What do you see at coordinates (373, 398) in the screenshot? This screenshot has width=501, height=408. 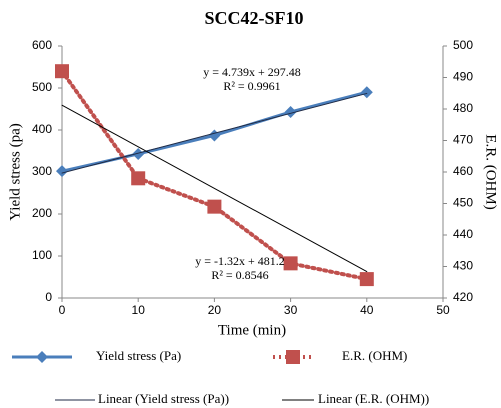 I see `legend-label: Linear (E.R. (OHM))` at bounding box center [373, 398].